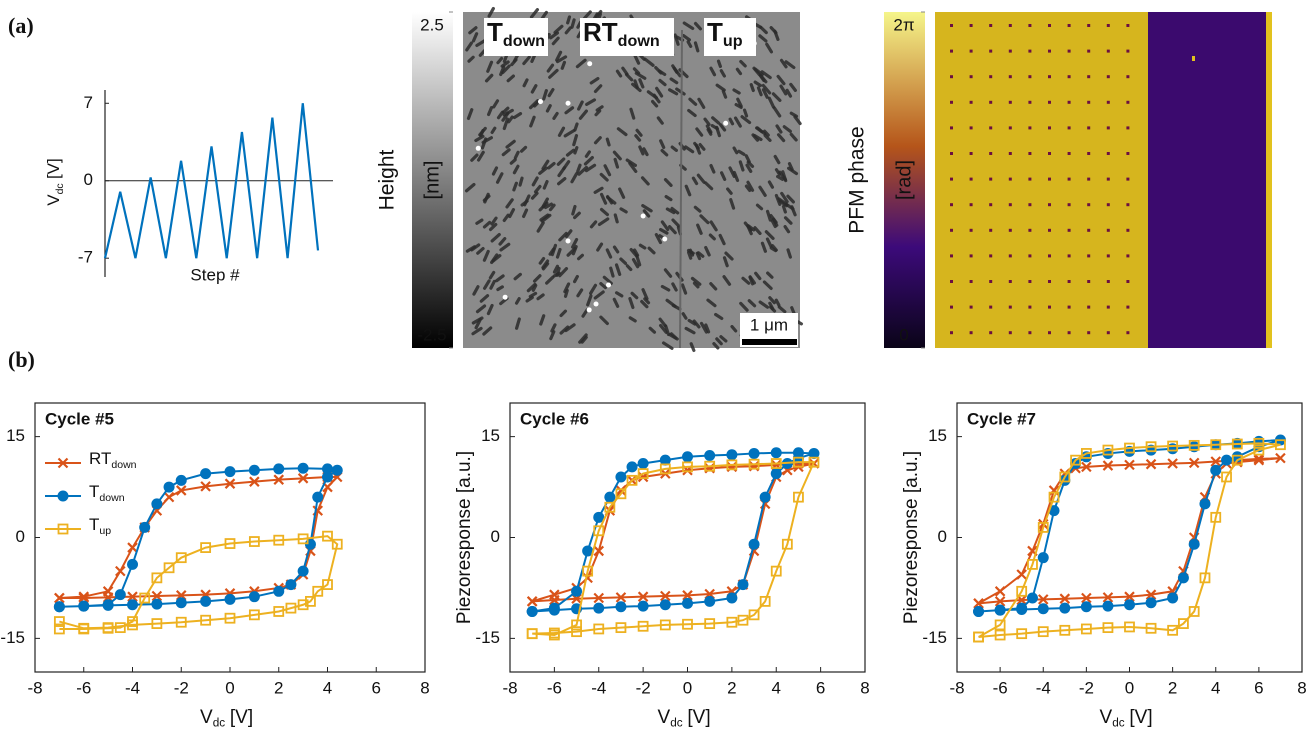 The height and width of the screenshot is (733, 1311). What do you see at coordinates (490, 435) in the screenshot?
I see `y-tick-label: 15` at bounding box center [490, 435].